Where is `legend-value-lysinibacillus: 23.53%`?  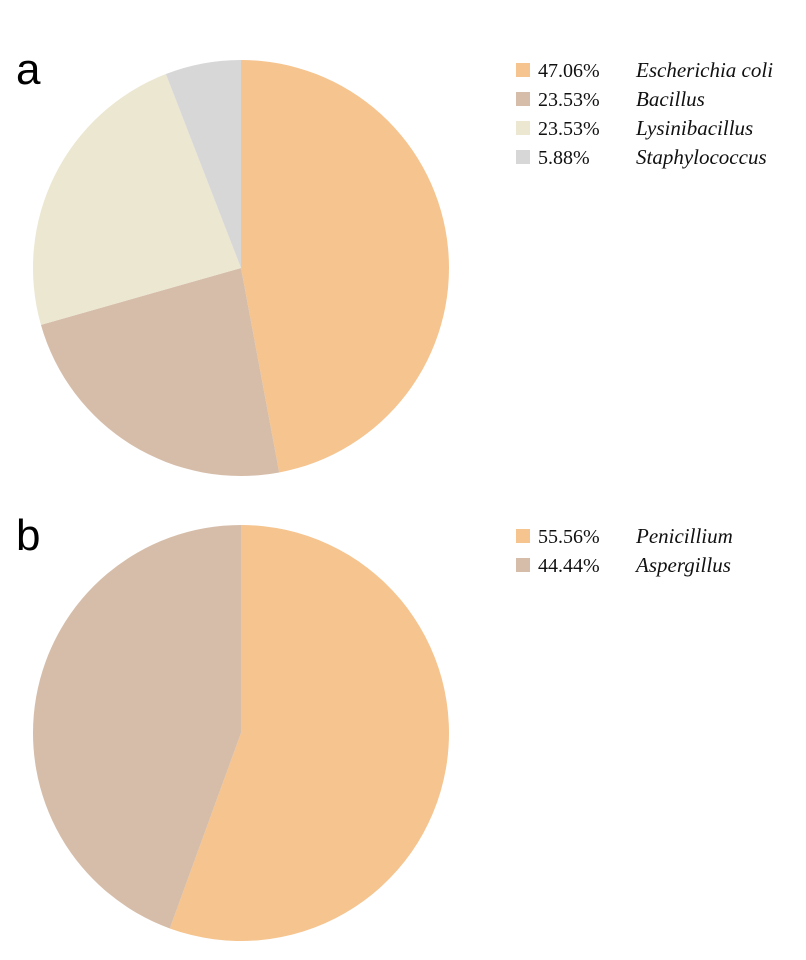
legend-value-lysinibacillus: 23.53% is located at coordinates (569, 129).